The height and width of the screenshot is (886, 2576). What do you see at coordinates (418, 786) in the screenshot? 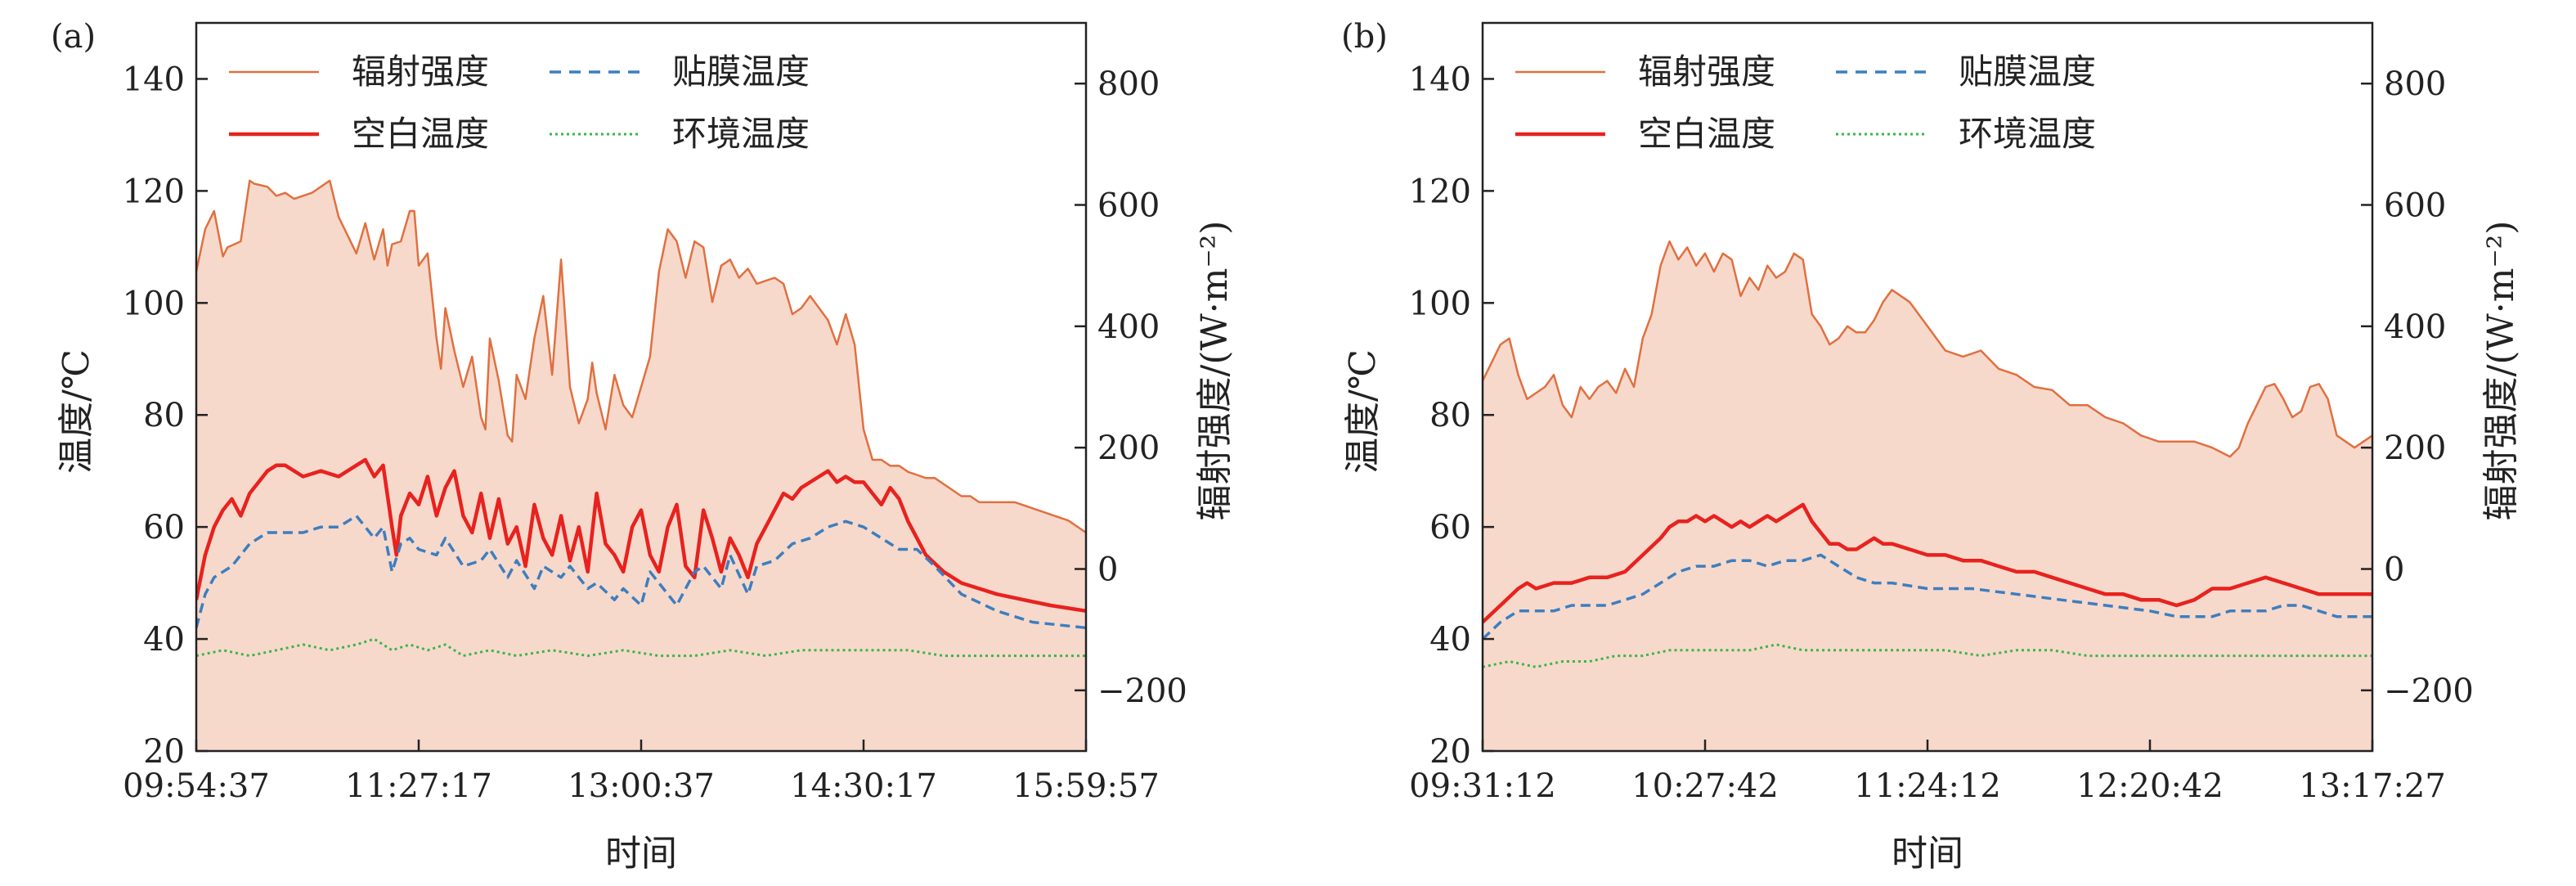
I see `x-tick-label: 11:27:17` at bounding box center [418, 786].